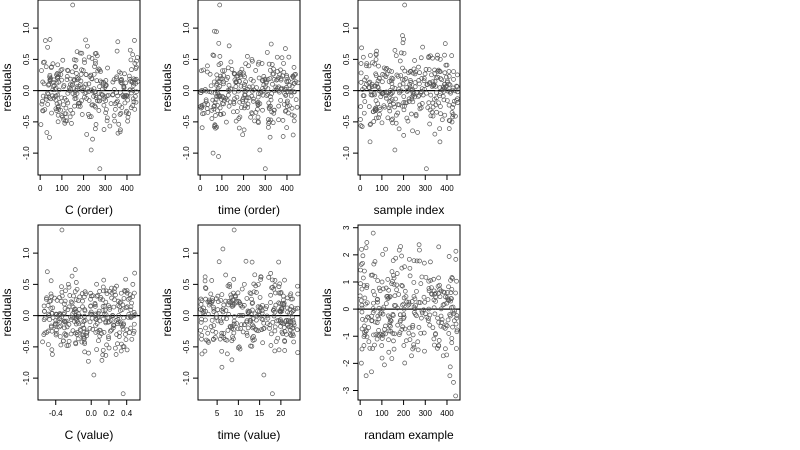  I want to click on x-tick-label: 0, so click(200, 188).